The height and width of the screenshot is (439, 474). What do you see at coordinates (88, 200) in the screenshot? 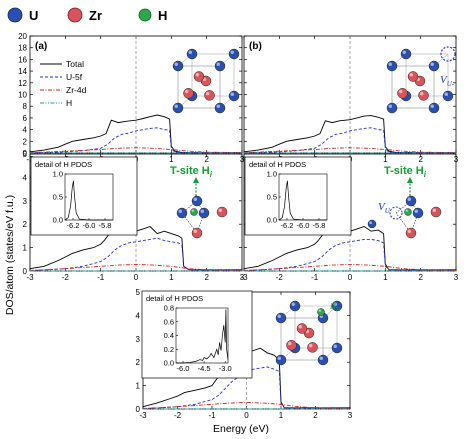
I see `inset-h-pdos-line` at bounding box center [88, 200].